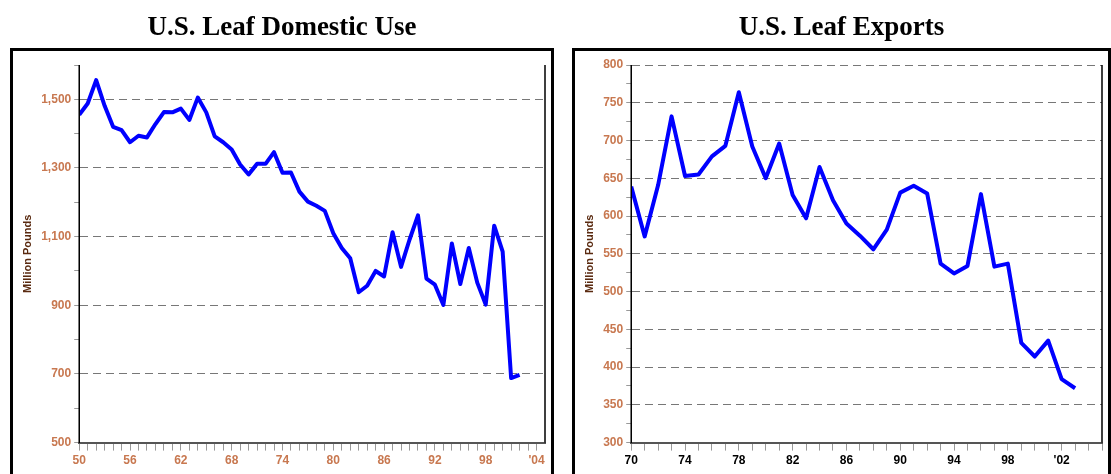 Image resolution: width=1111 pixels, height=474 pixels. I want to click on x-tick-label: 78, so click(739, 460).